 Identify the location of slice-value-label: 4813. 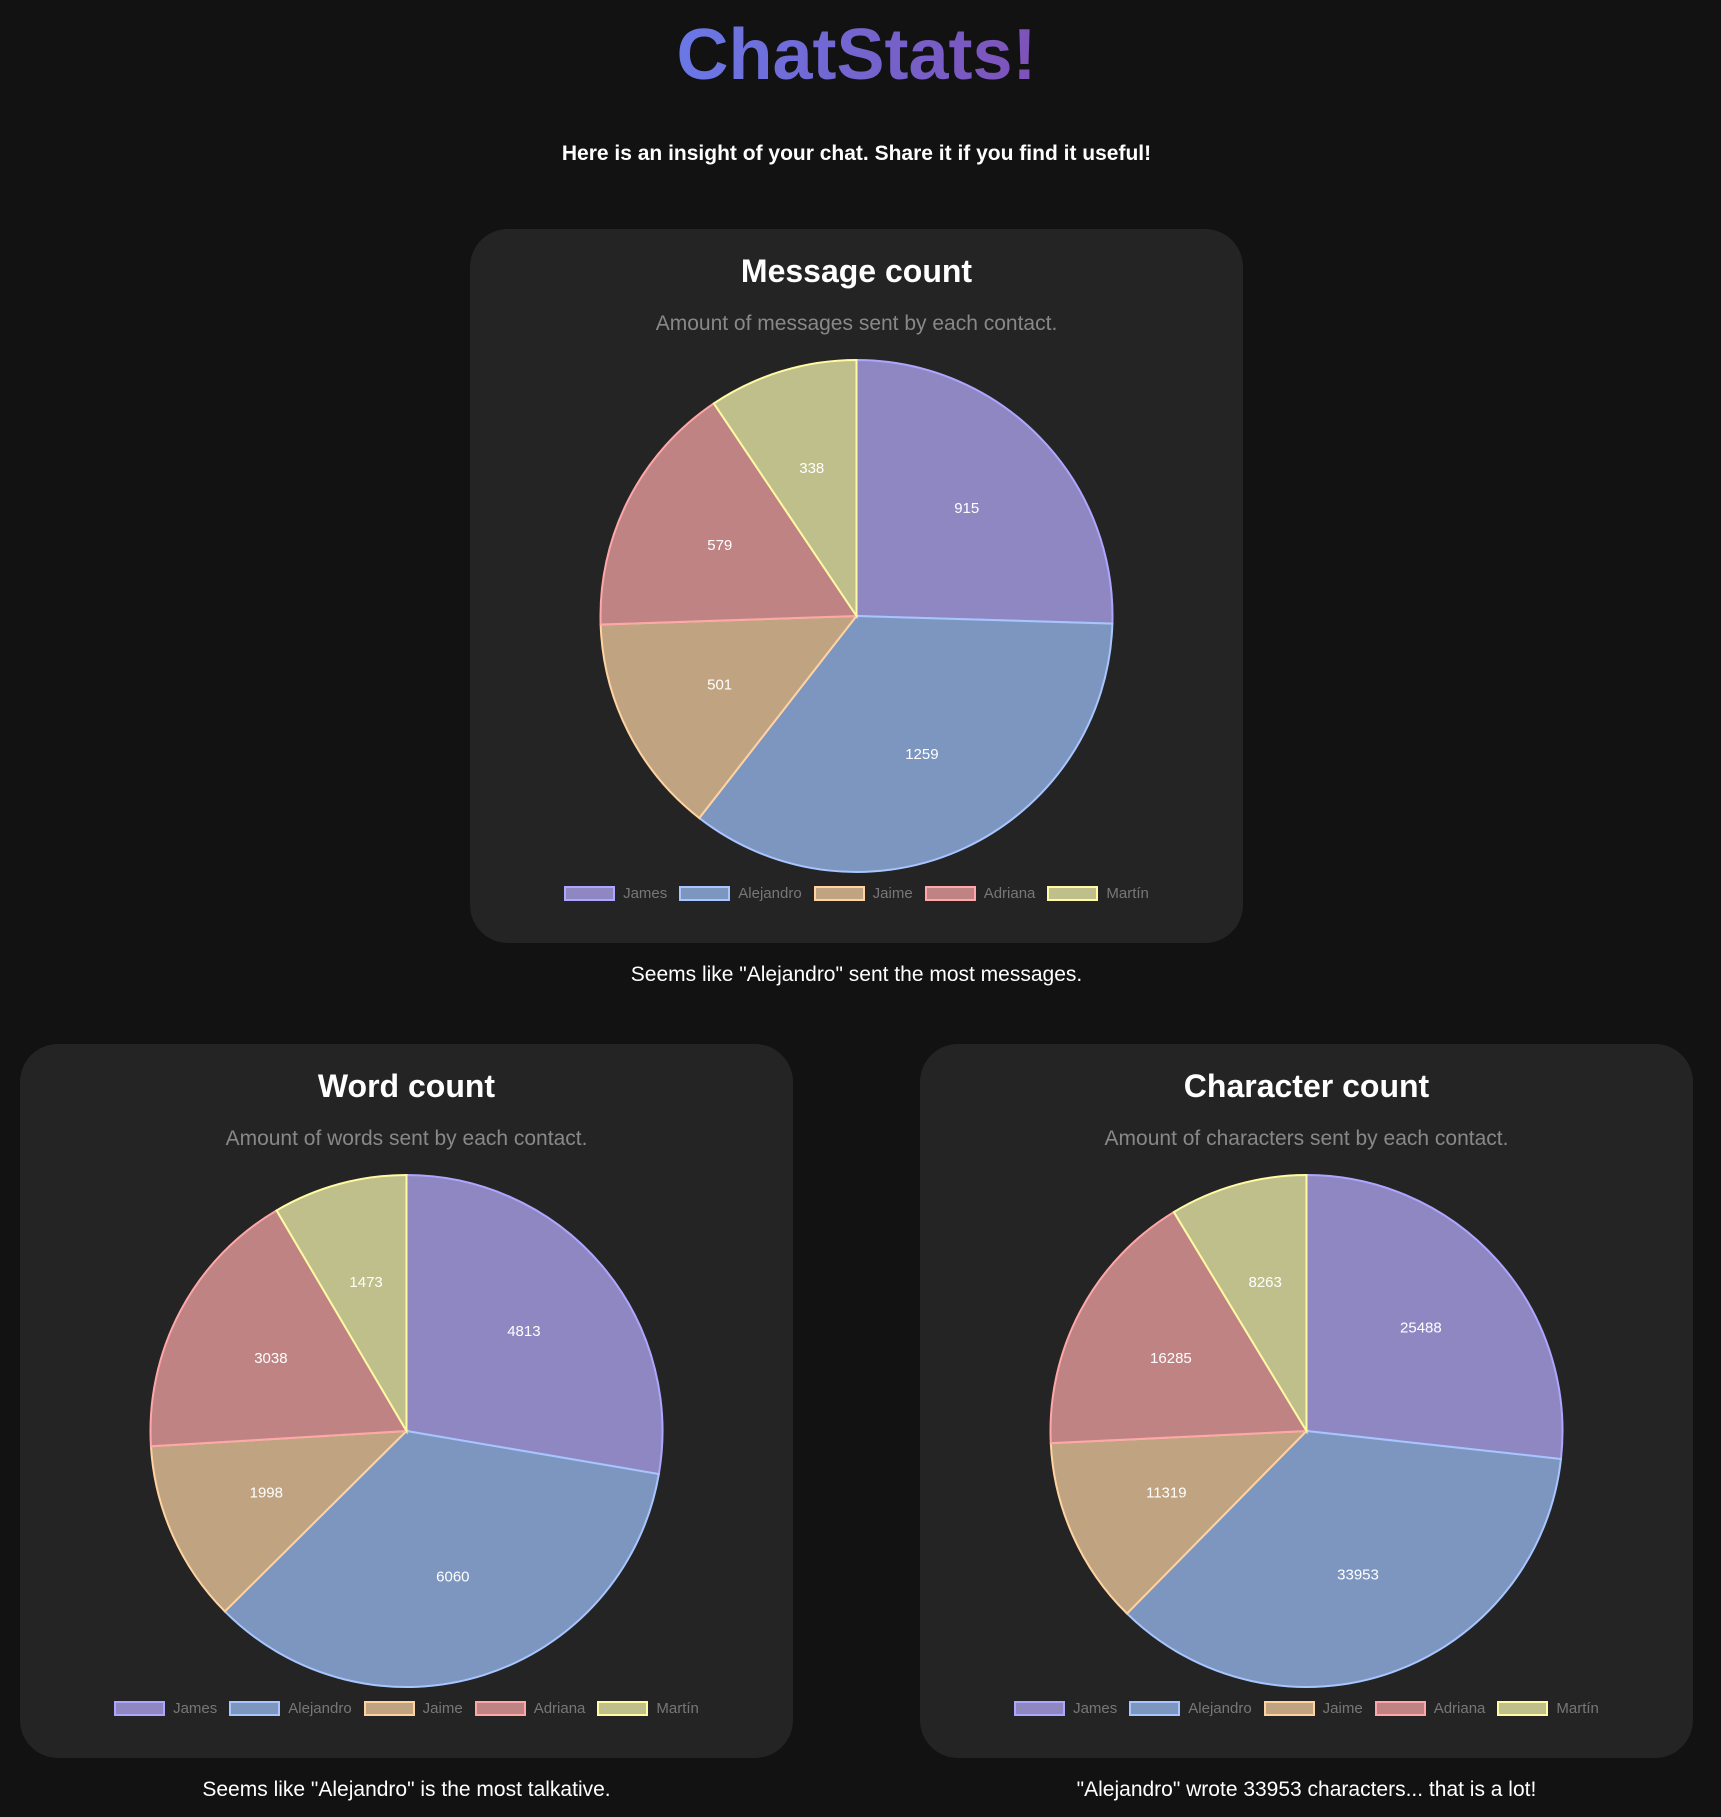
(523, 1331).